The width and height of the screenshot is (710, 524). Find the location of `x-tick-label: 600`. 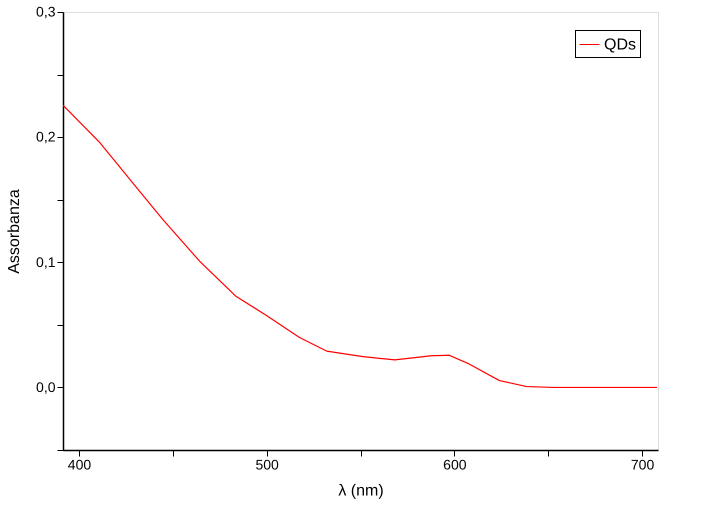

x-tick-label: 600 is located at coordinates (455, 464).